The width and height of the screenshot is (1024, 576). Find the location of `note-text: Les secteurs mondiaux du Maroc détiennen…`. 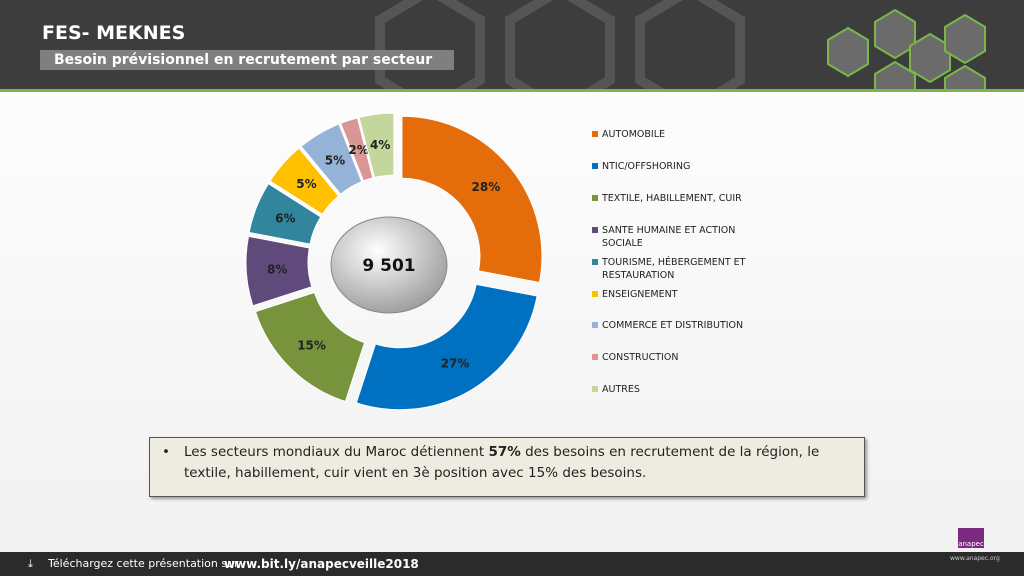

note-text: Les secteurs mondiaux du Maroc détiennen… is located at coordinates (336, 452).